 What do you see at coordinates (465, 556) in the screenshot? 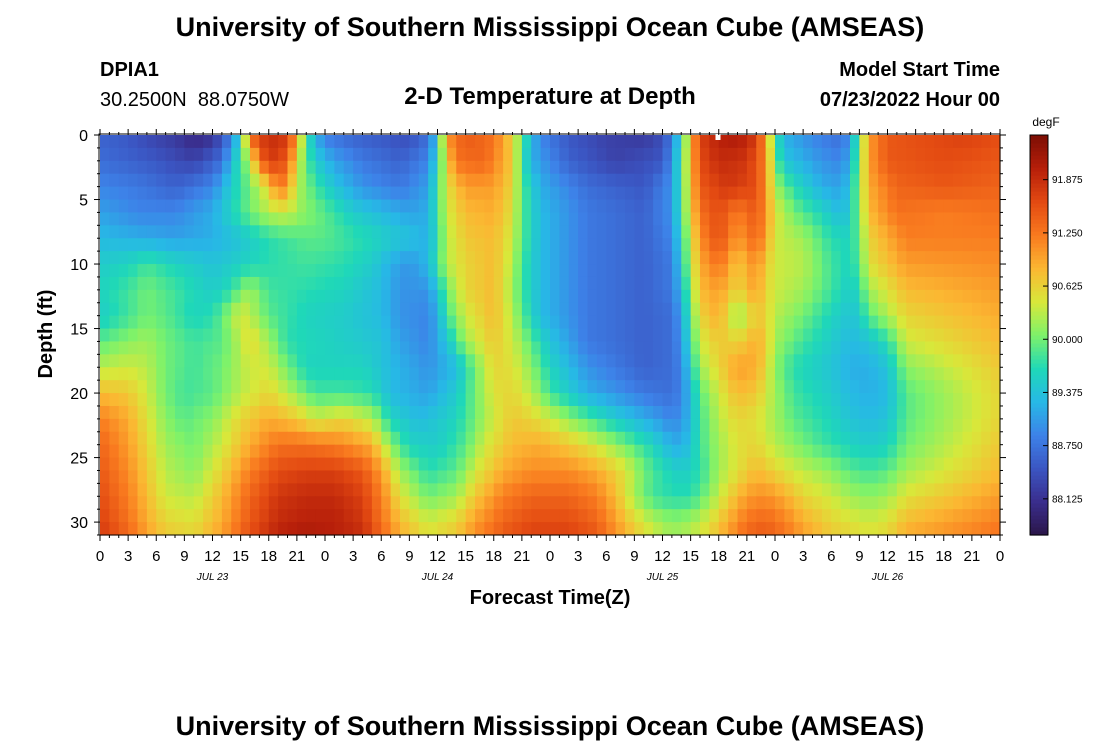
I see `x-tick-label: 15` at bounding box center [465, 556].